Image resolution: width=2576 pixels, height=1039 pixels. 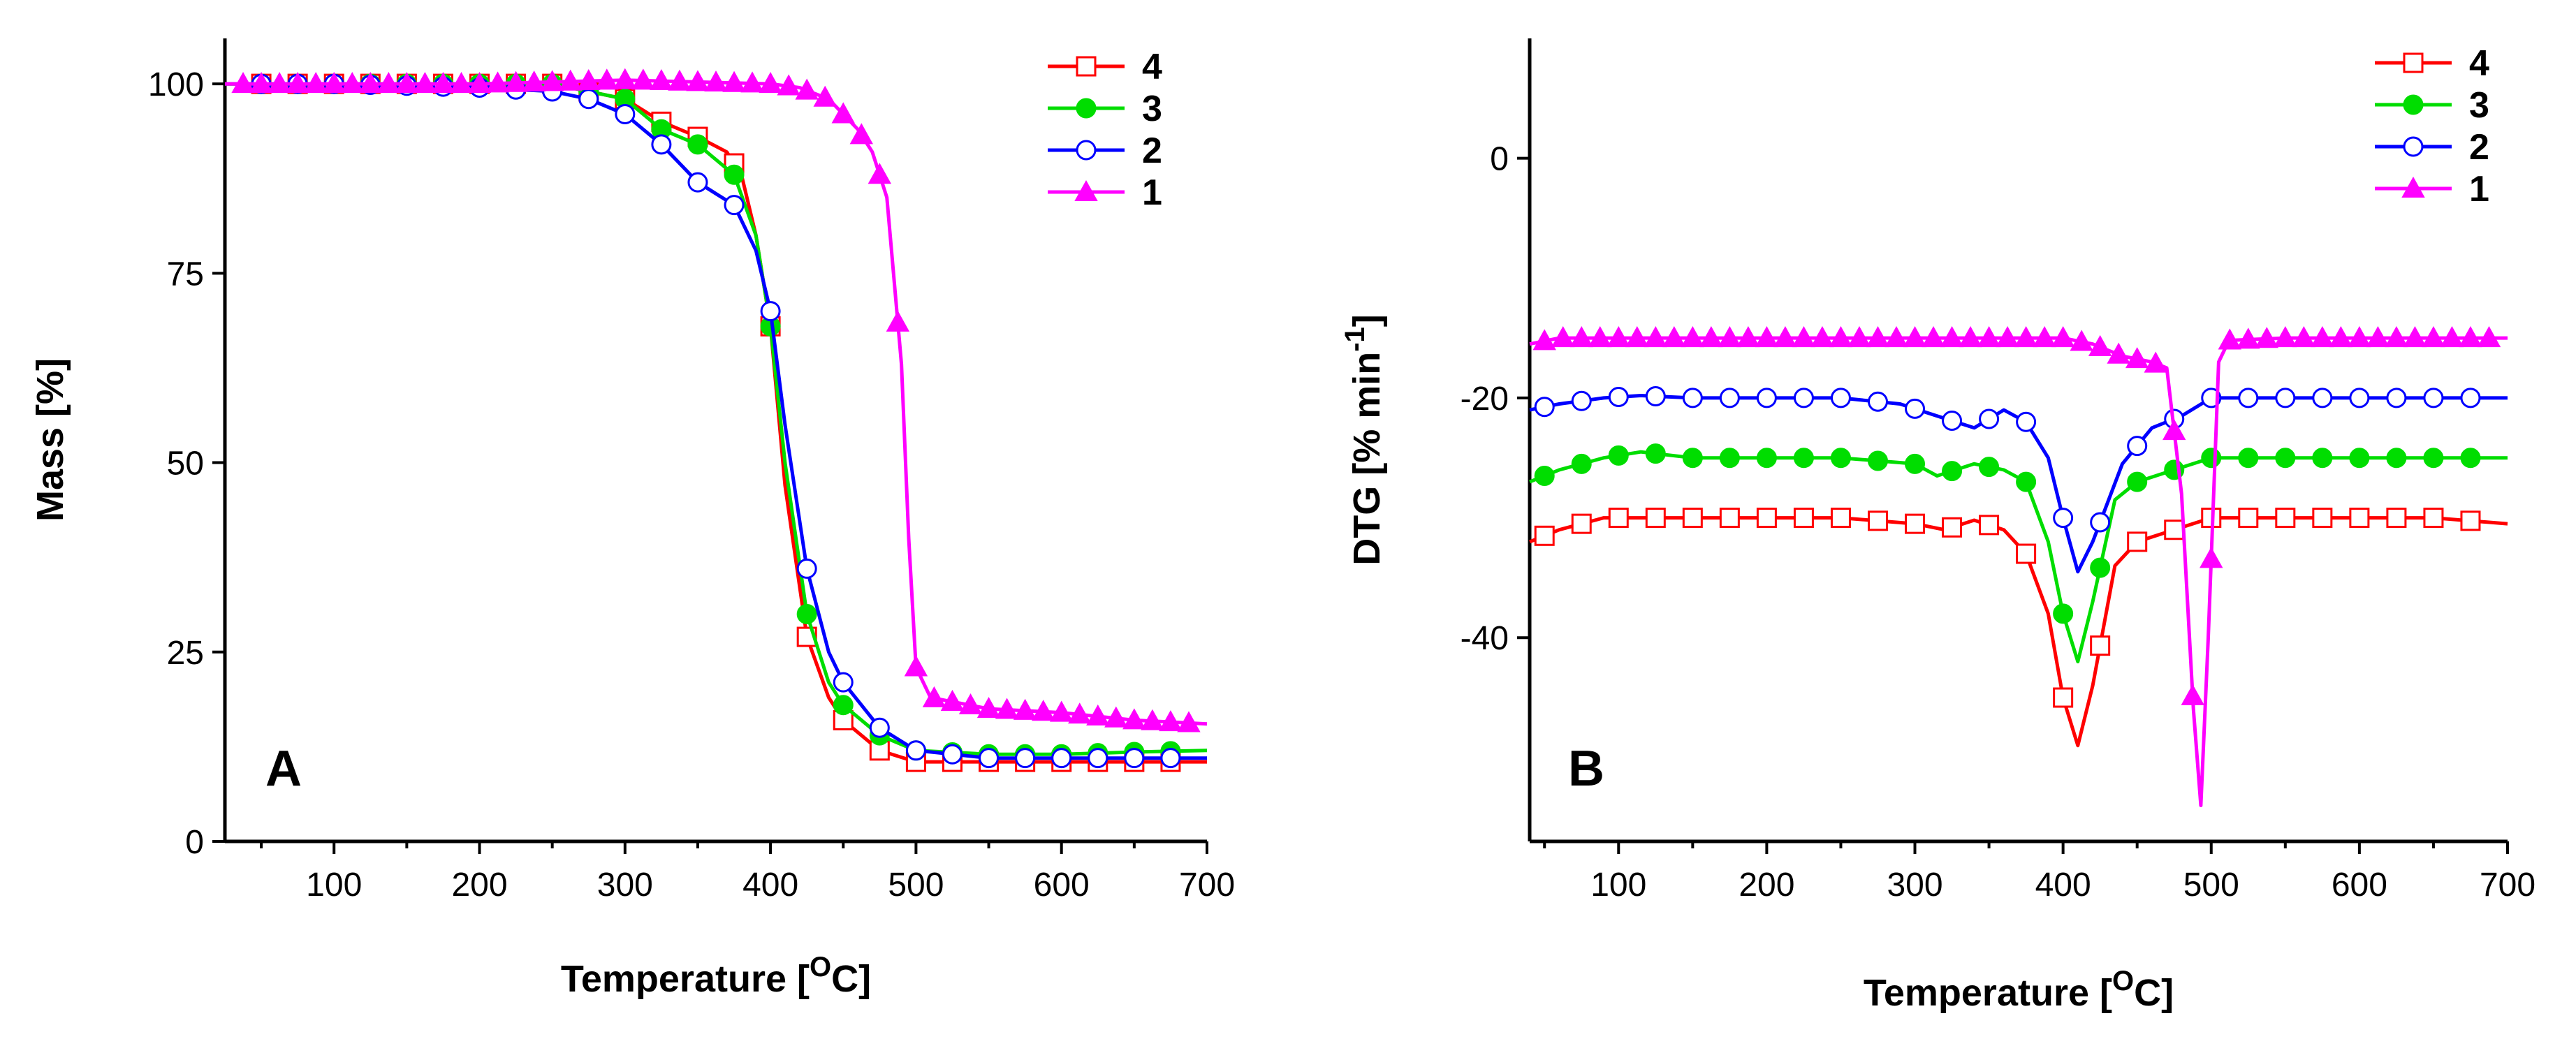 What do you see at coordinates (2479, 63) in the screenshot?
I see `legend-label-4: 4` at bounding box center [2479, 63].